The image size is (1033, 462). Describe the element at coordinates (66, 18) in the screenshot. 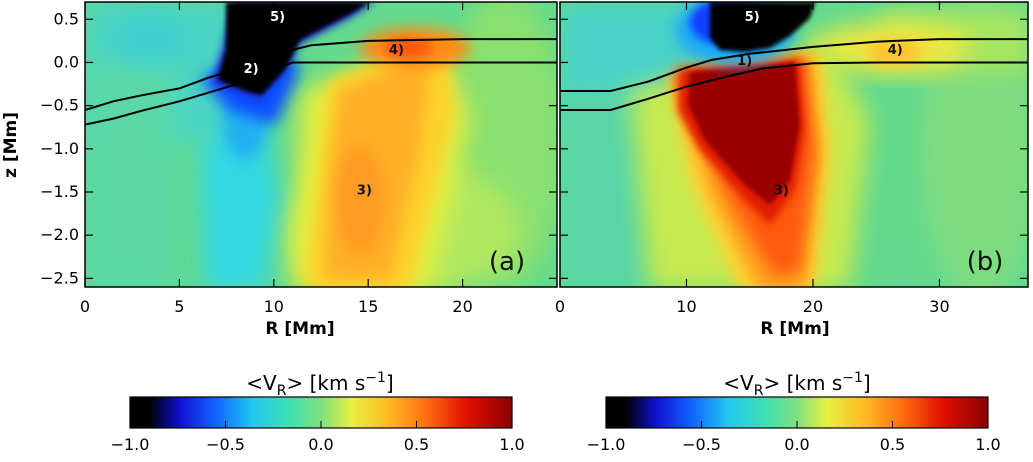

I see `y-tick-label: 0.5` at that location.